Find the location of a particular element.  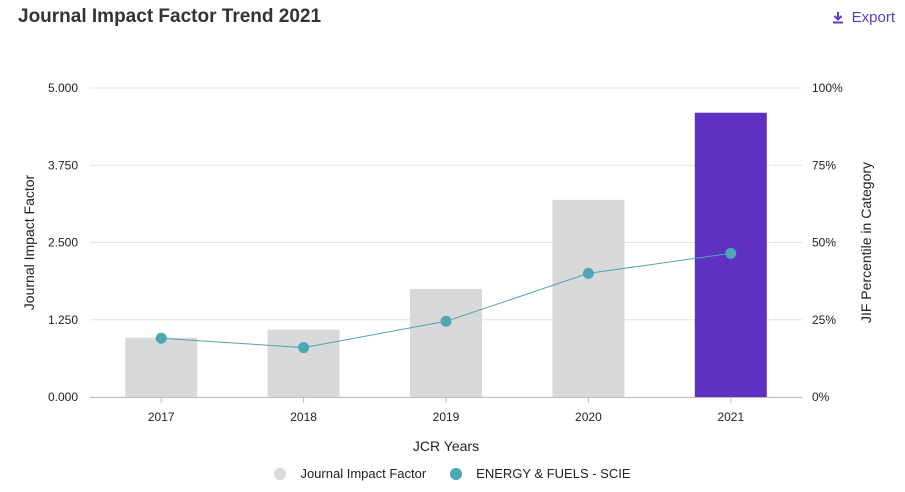

download-icon is located at coordinates (837, 18).